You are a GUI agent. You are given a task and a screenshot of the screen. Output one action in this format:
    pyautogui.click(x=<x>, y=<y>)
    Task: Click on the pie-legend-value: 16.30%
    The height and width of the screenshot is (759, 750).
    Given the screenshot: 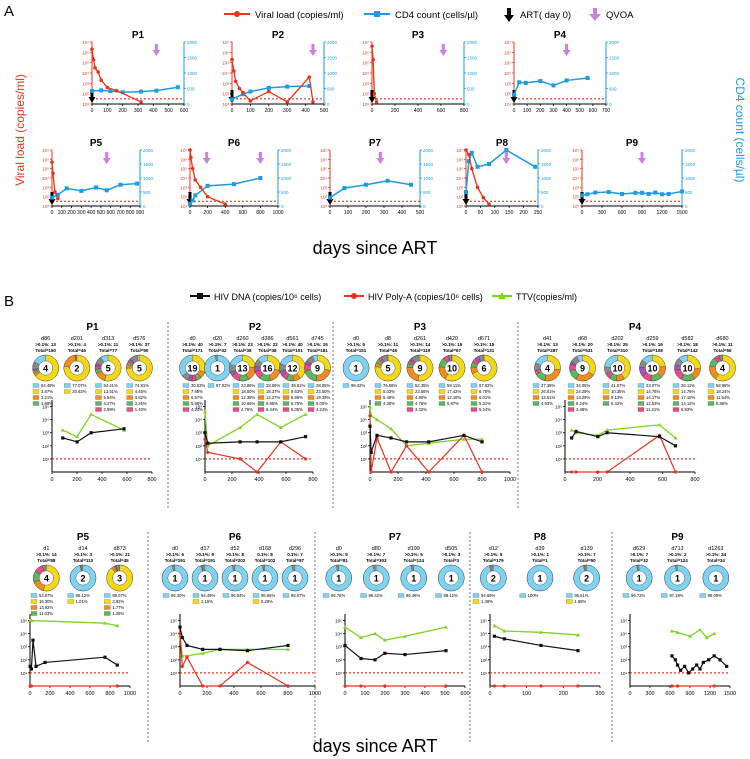 What is the action you would take?
    pyautogui.click(x=46, y=601)
    